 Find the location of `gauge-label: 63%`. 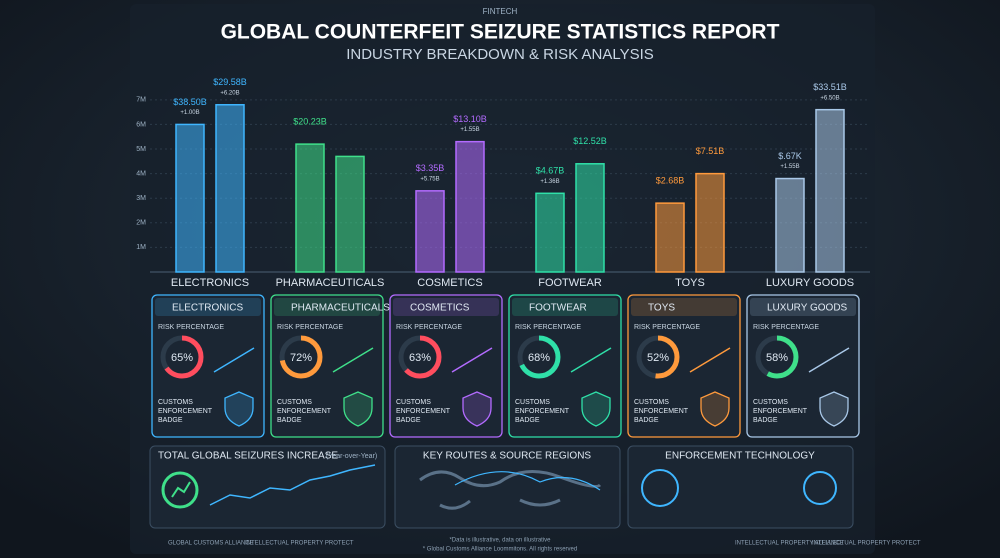

gauge-label: 63% is located at coordinates (420, 358).